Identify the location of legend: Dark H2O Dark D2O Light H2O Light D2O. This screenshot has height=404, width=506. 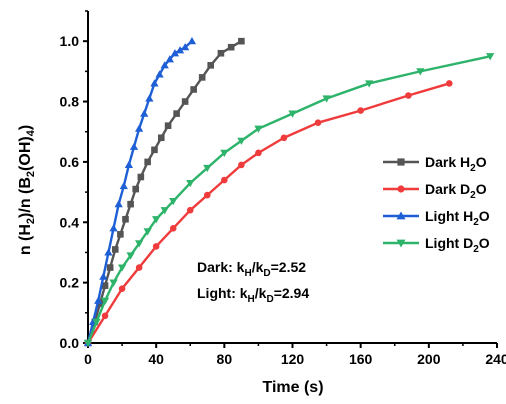
(436, 204).